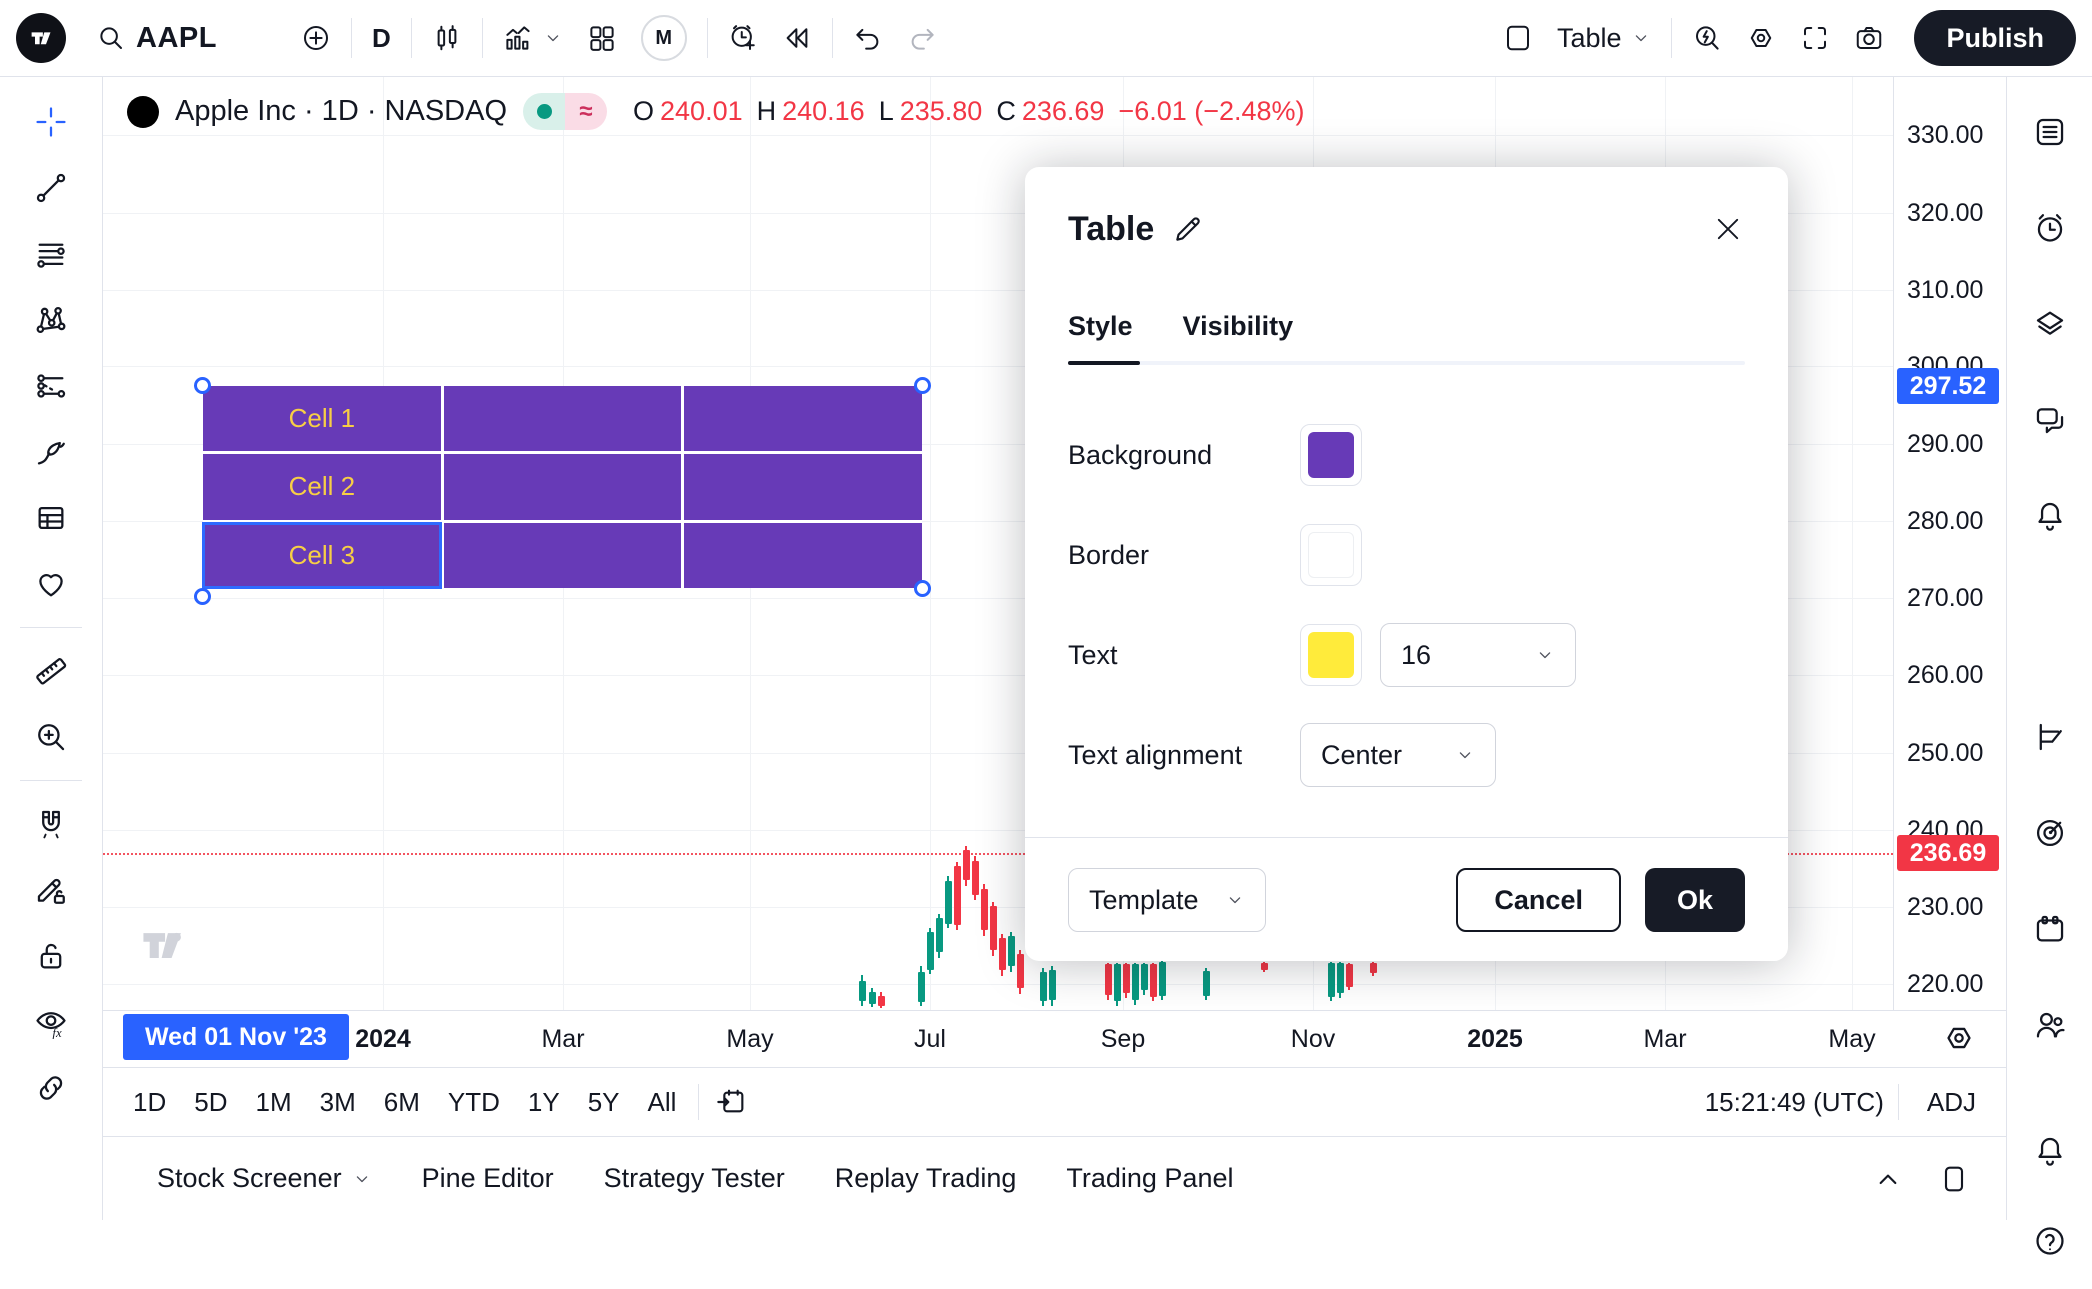 The image size is (2092, 1289). What do you see at coordinates (2050, 1241) in the screenshot?
I see `panel-help` at bounding box center [2050, 1241].